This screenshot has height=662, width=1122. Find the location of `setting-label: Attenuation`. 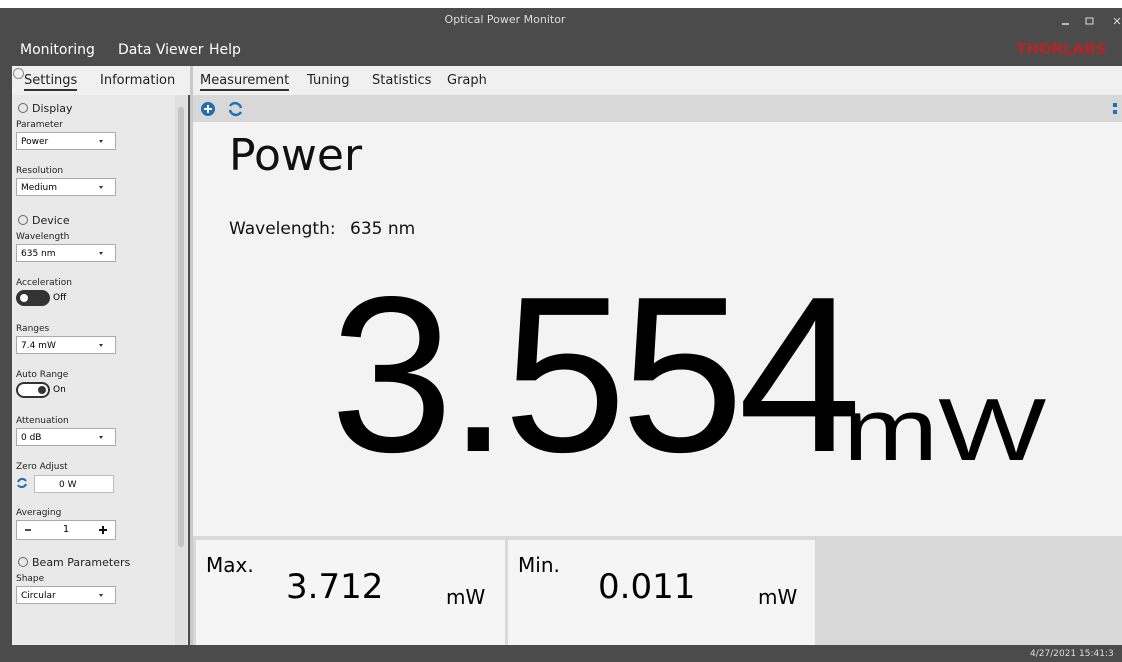

setting-label: Attenuation is located at coordinates (42, 421).